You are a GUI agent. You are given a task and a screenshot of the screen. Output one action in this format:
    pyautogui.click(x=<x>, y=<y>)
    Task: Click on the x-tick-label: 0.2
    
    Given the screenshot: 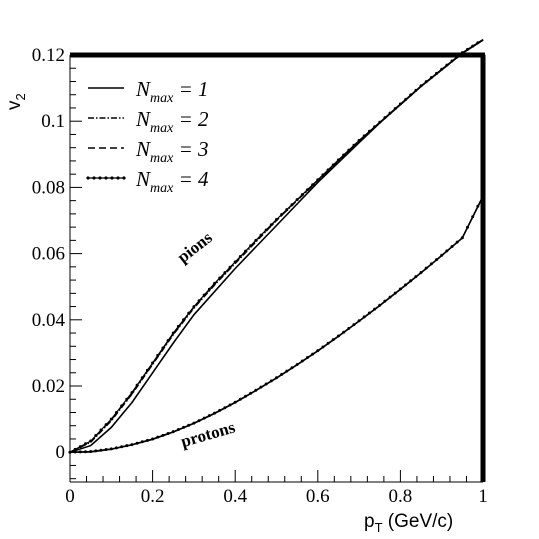 What is the action you would take?
    pyautogui.click(x=153, y=496)
    